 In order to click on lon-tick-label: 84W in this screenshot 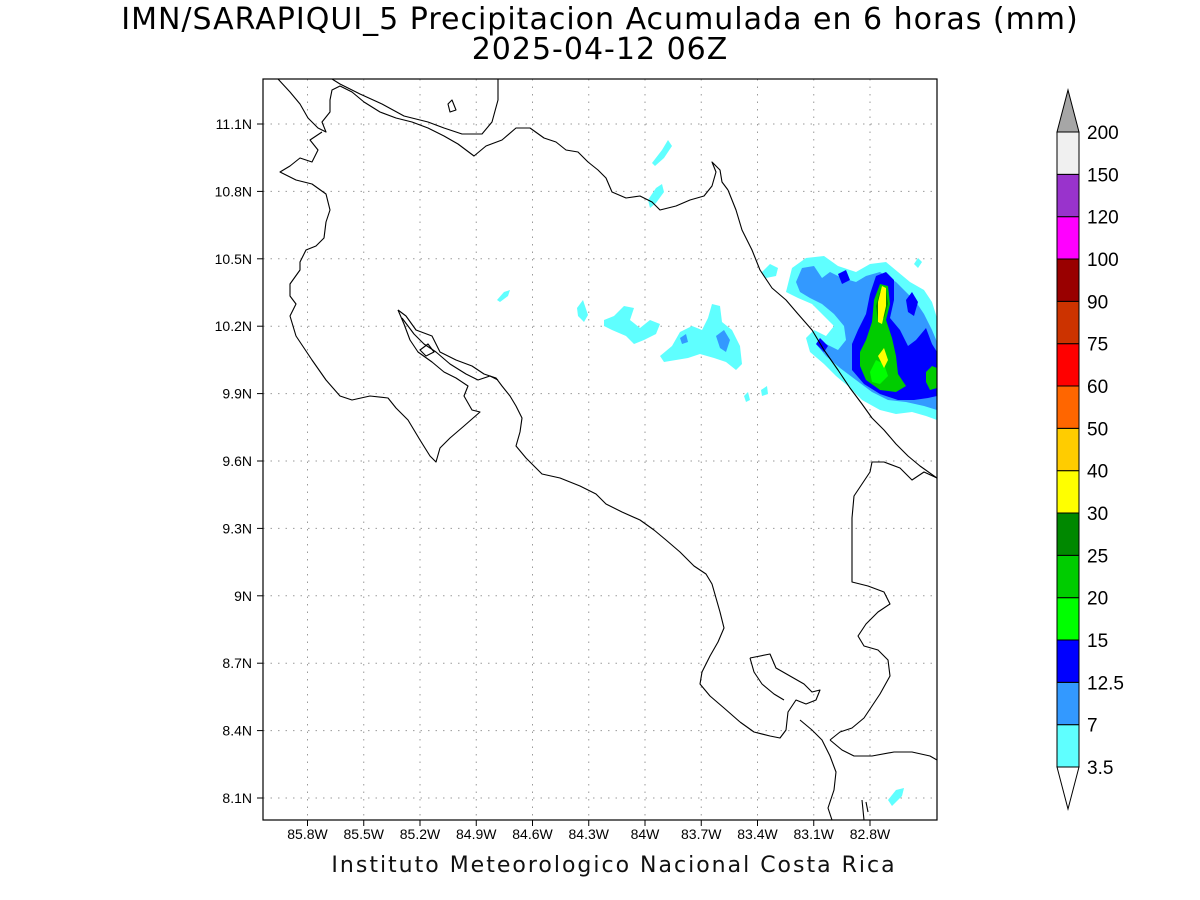, I will do `click(646, 834)`.